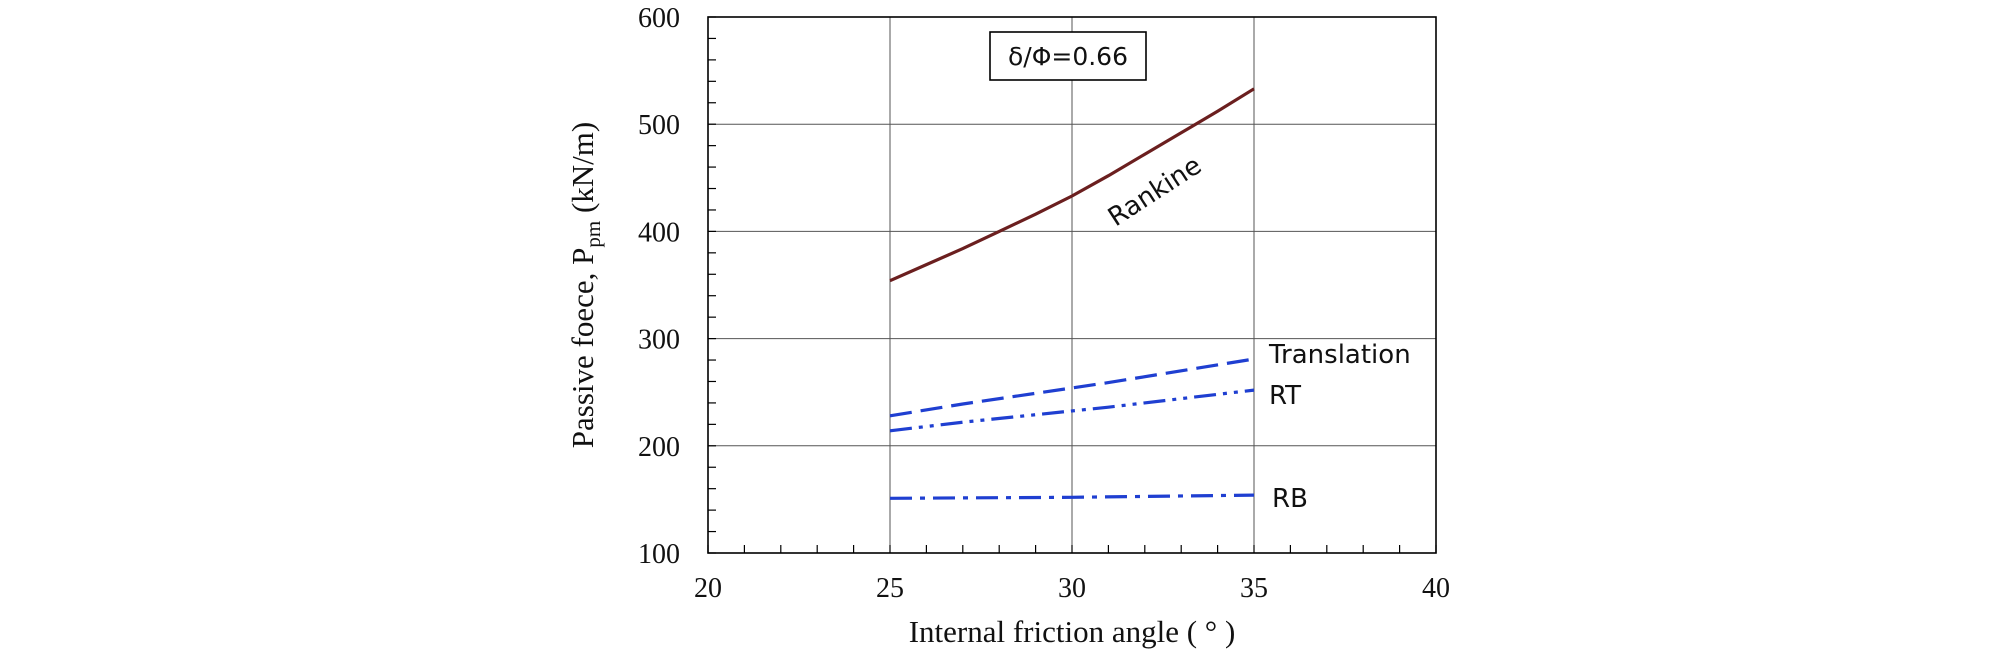 This screenshot has width=2008, height=650. Describe the element at coordinates (659, 340) in the screenshot. I see `y-tick-label: 300` at that location.